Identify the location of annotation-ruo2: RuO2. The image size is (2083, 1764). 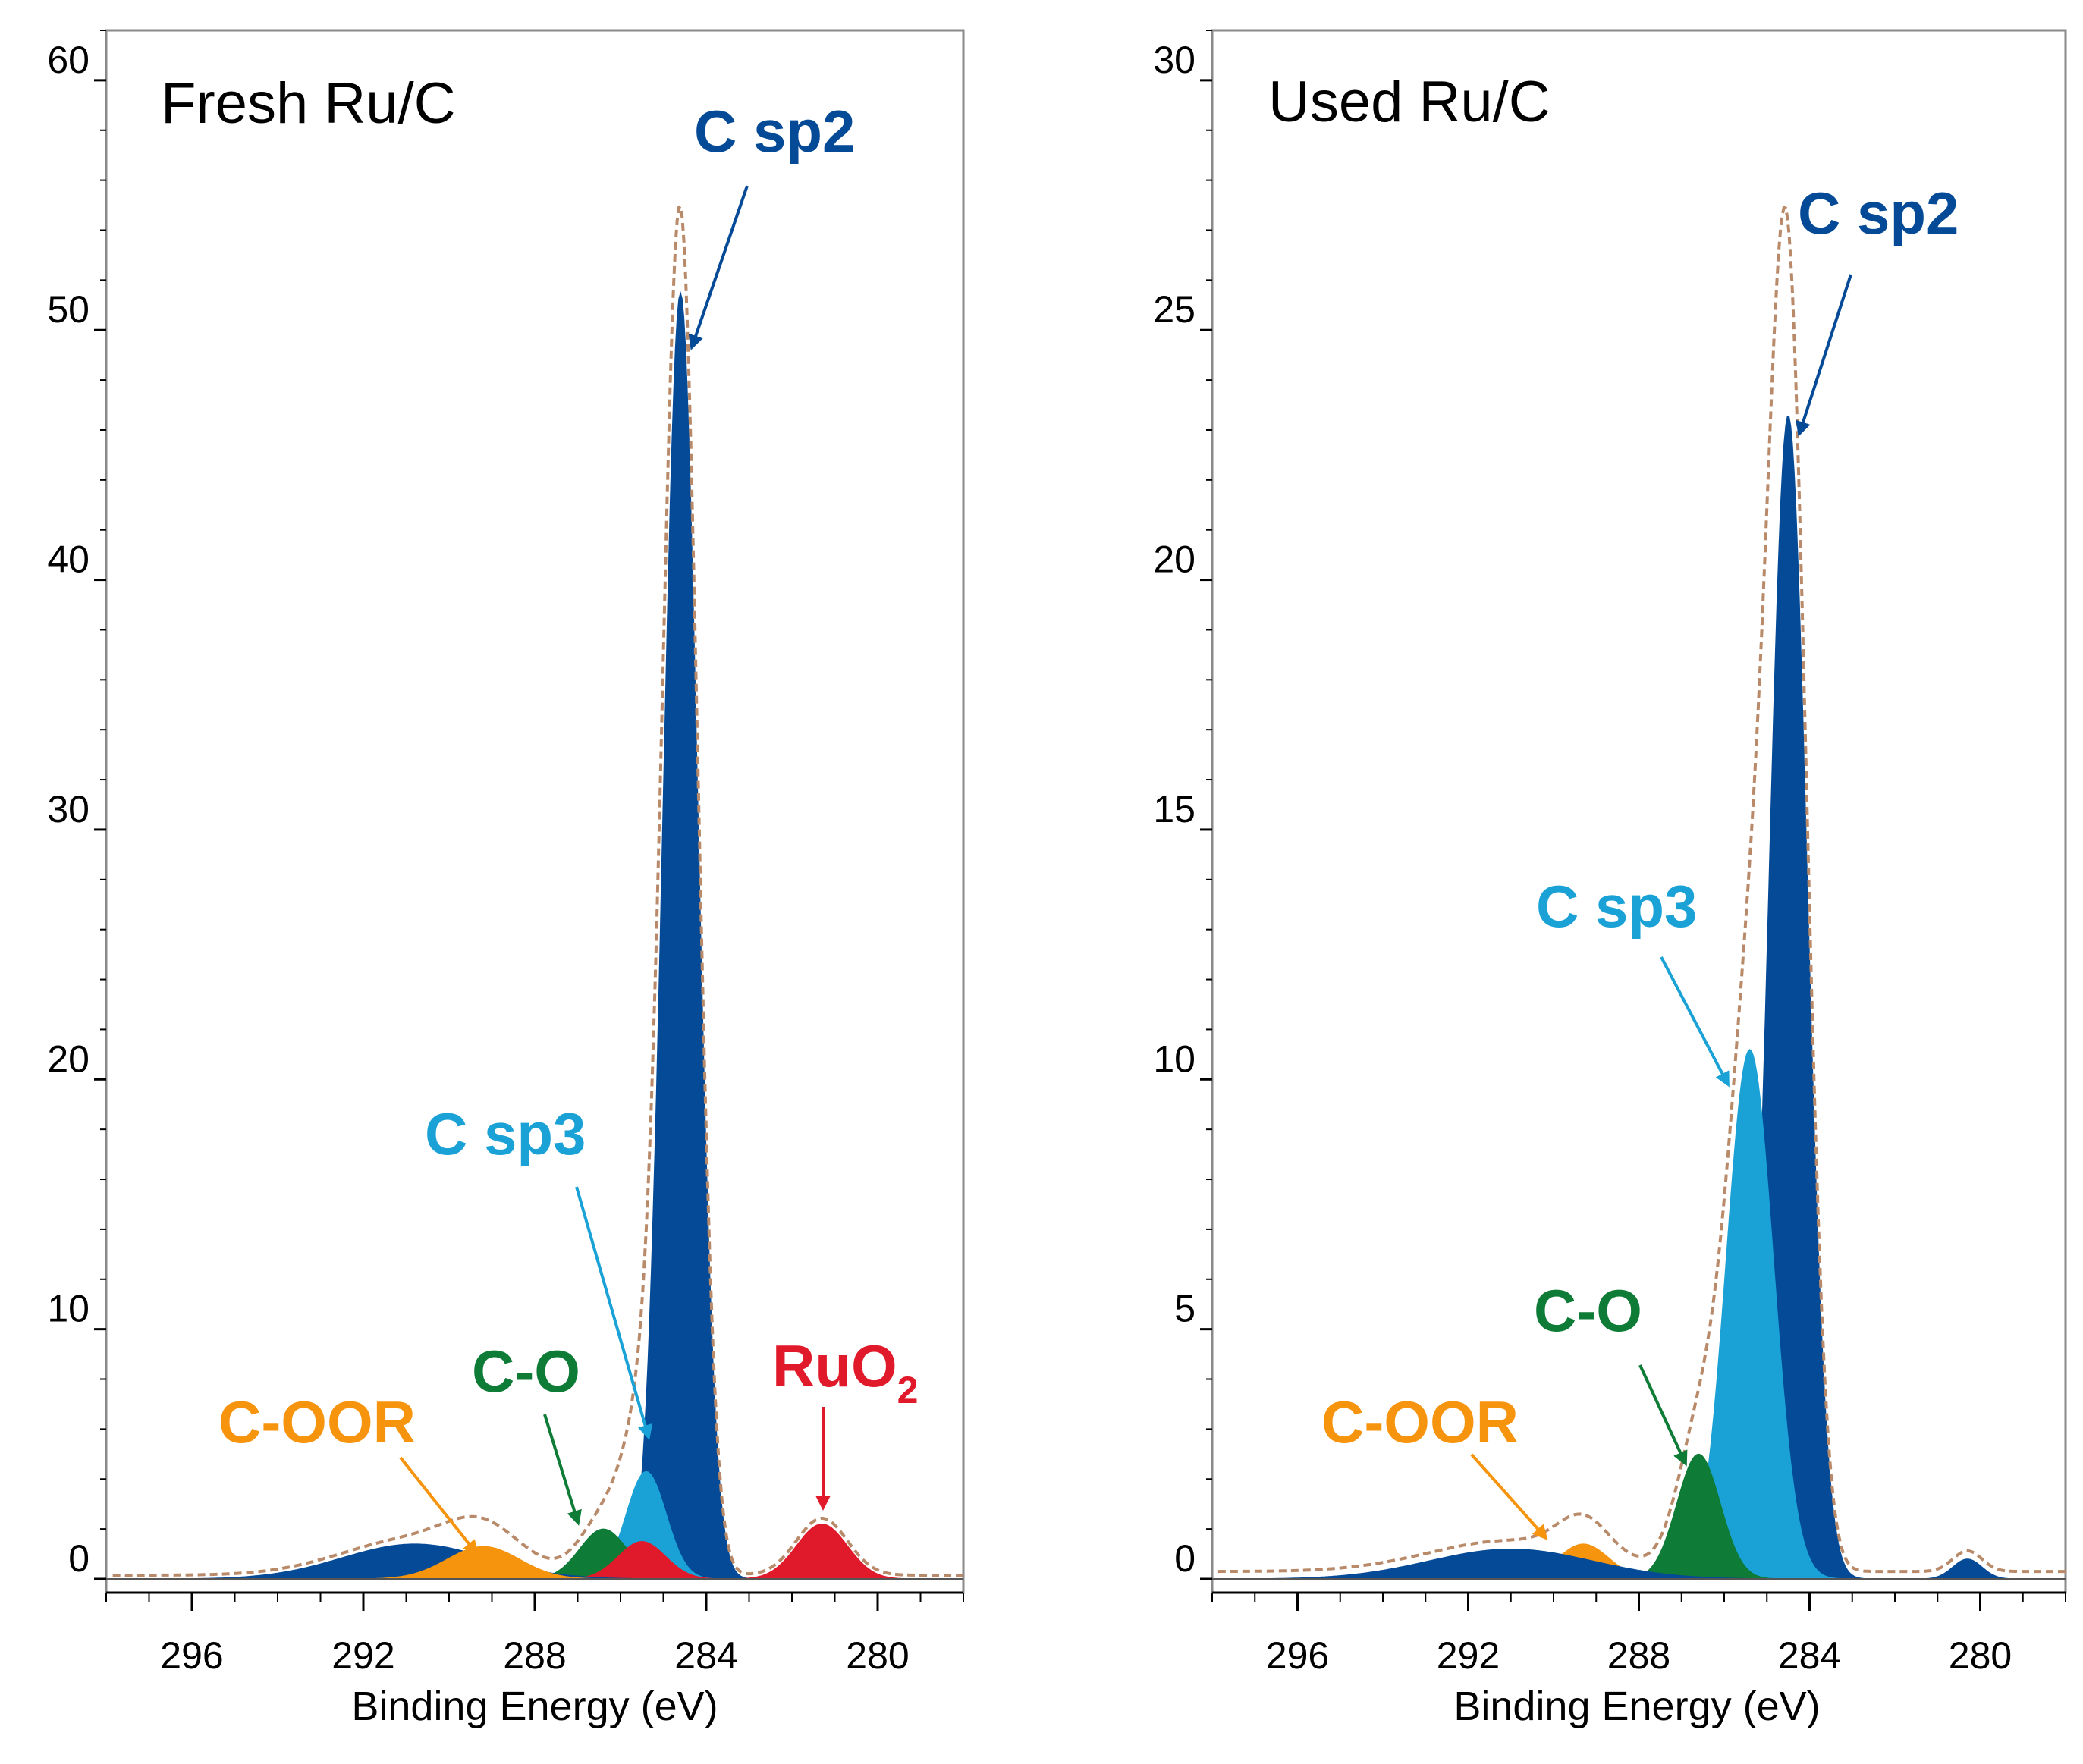
(845, 1421).